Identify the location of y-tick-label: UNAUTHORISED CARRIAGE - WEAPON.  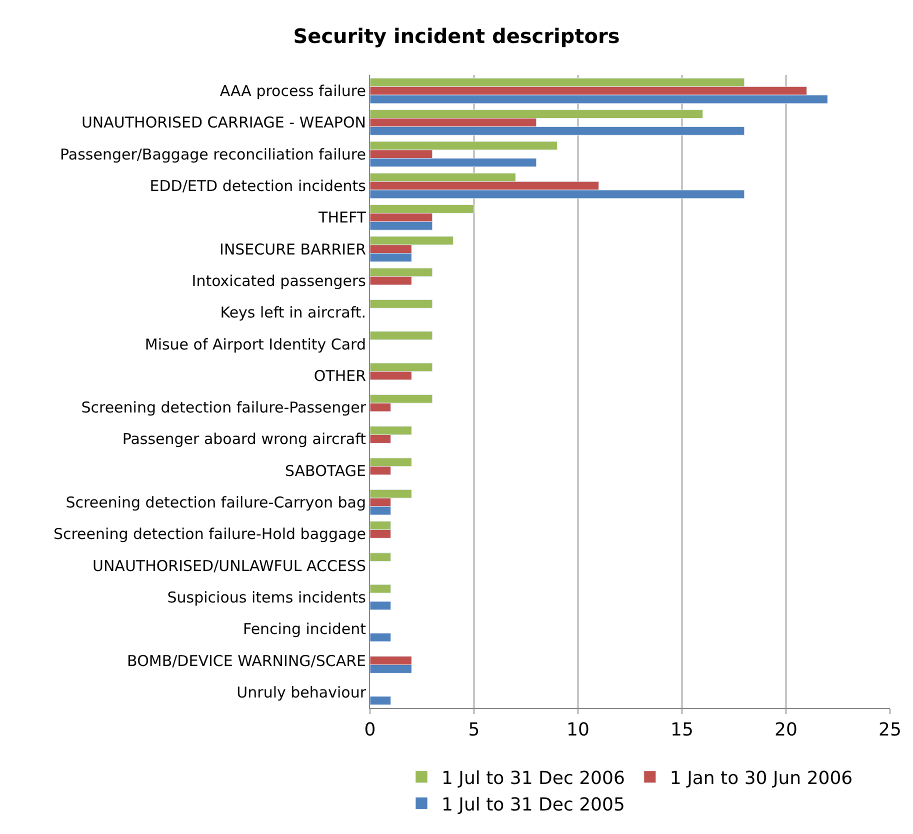
(223, 123).